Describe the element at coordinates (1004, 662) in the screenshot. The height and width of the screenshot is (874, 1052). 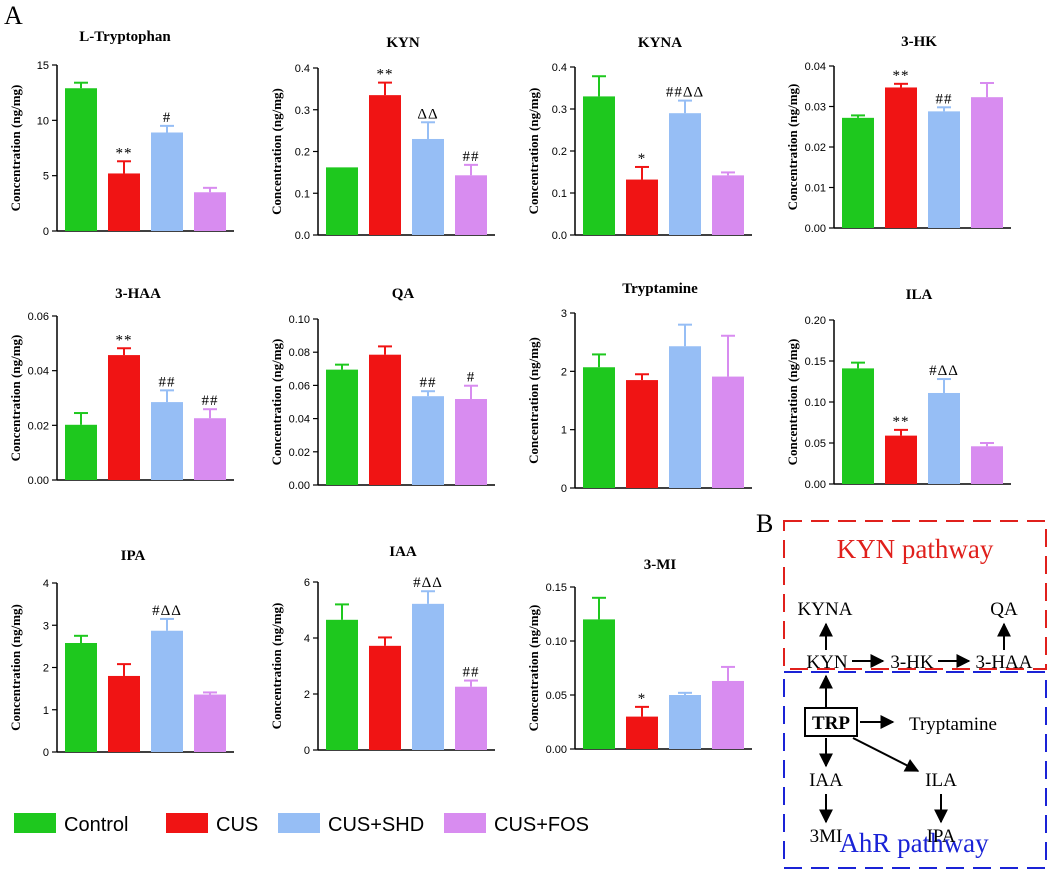
I see `node-3-haa: 3-HAA` at that location.